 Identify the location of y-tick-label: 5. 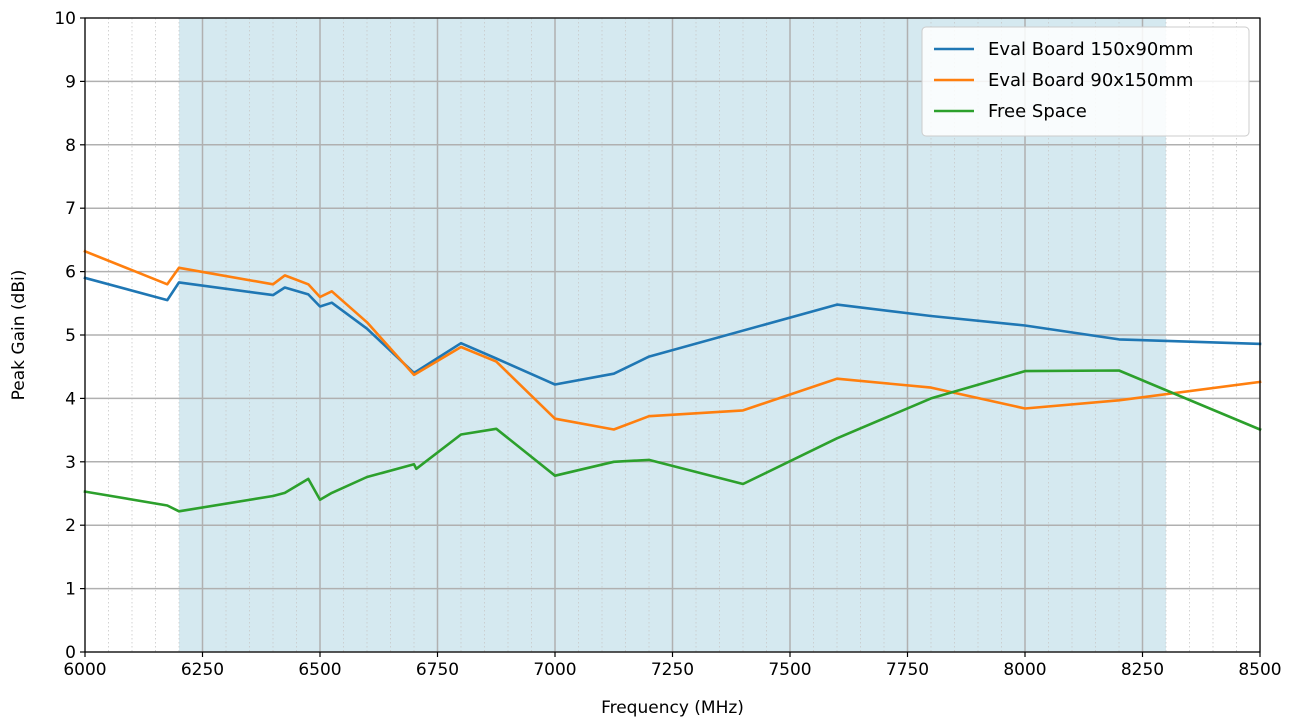
(70, 336).